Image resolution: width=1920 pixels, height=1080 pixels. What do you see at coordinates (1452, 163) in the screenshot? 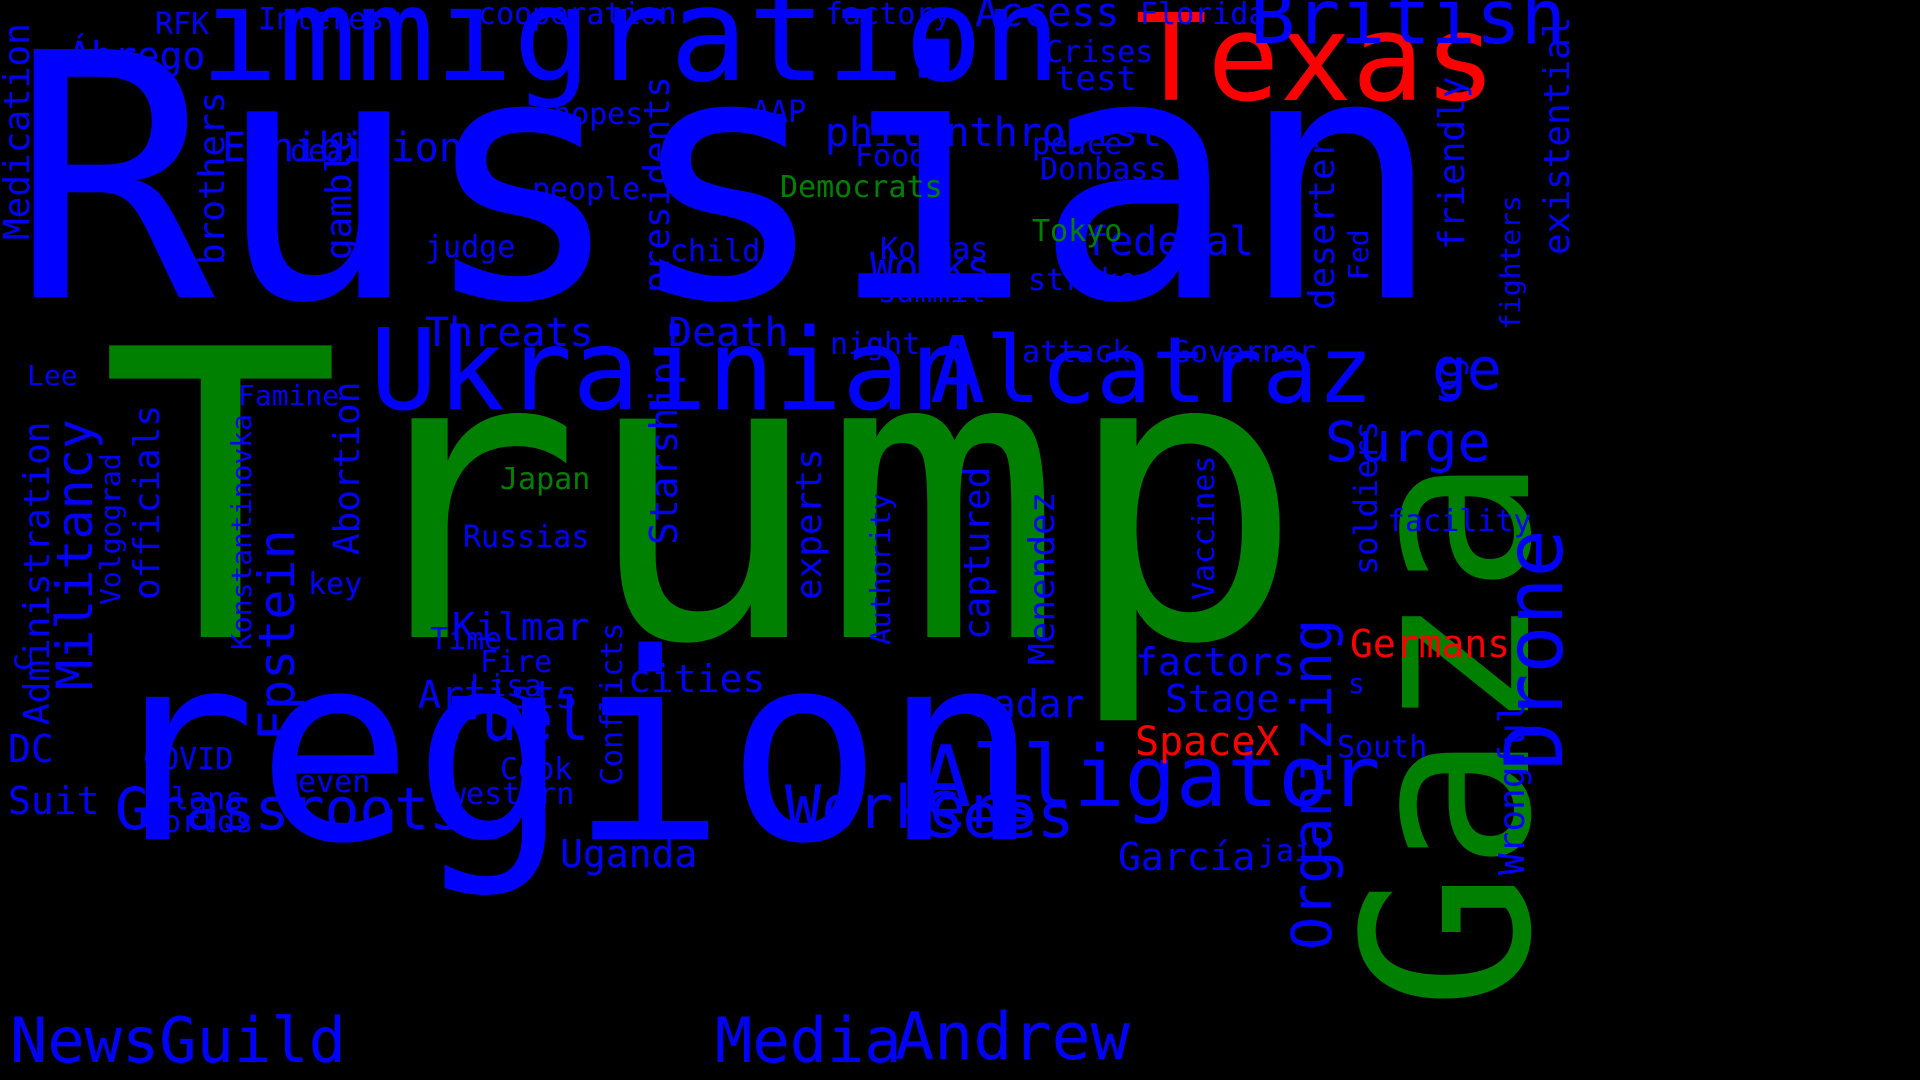
I see `word-friendly: friendly` at bounding box center [1452, 163].